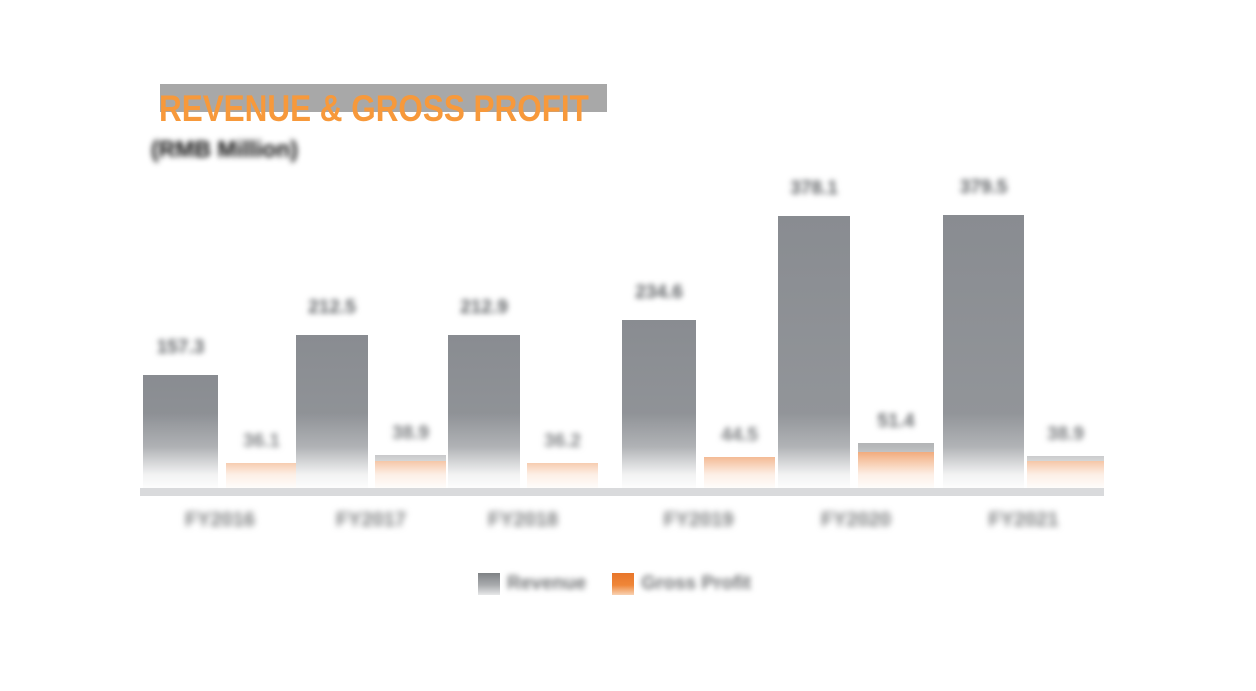  Describe the element at coordinates (489, 584) in the screenshot. I see `revenue-swatch-icon` at that location.